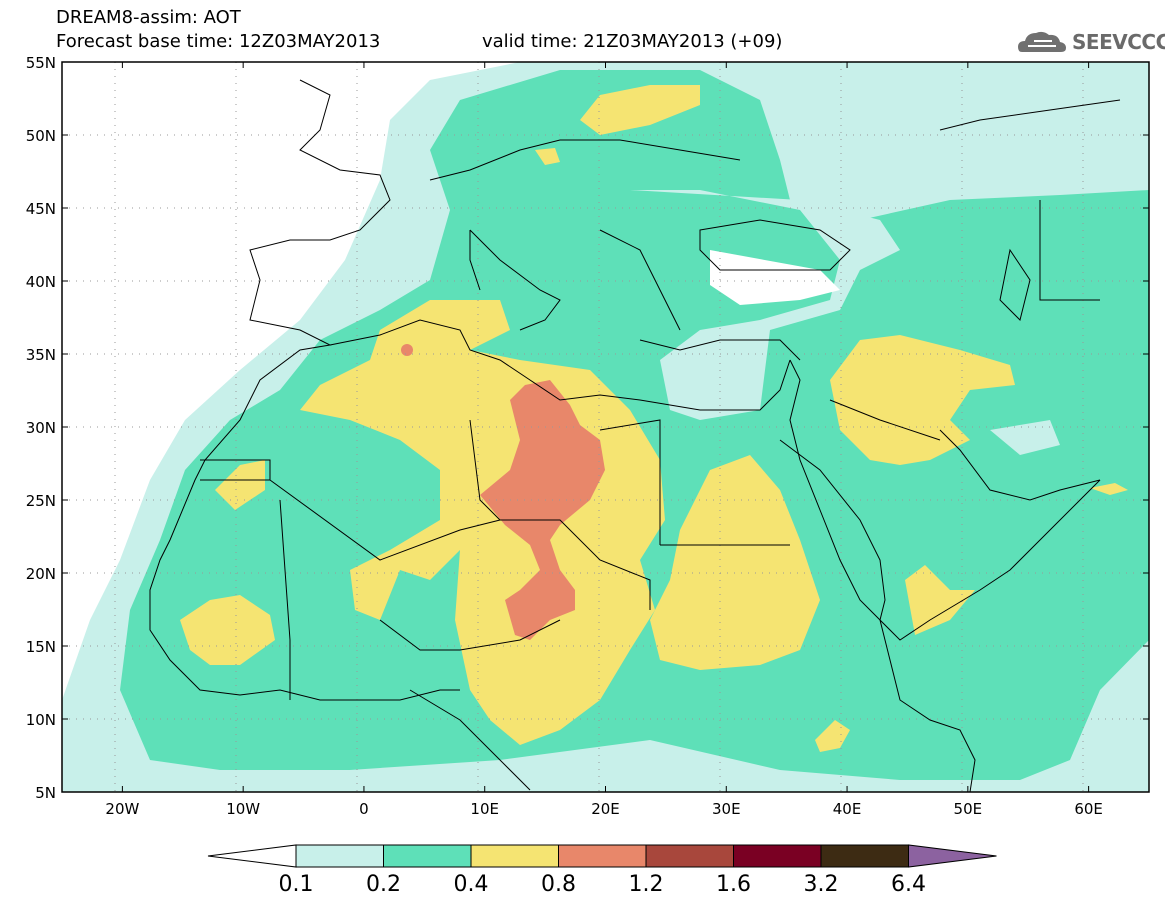 Image resolution: width=1165 pixels, height=905 pixels. What do you see at coordinates (41, 282) in the screenshot?
I see `lat-label: 40N` at bounding box center [41, 282].